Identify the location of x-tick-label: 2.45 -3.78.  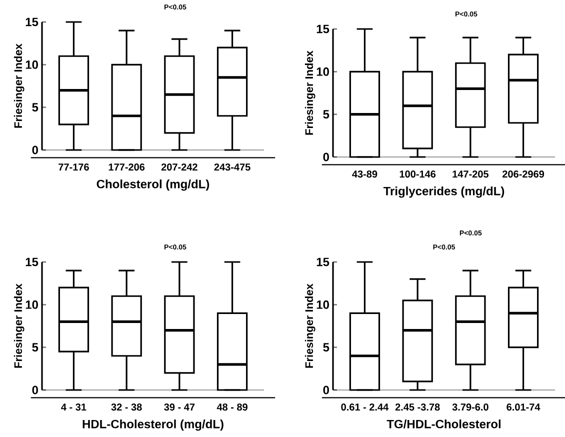
(417, 407).